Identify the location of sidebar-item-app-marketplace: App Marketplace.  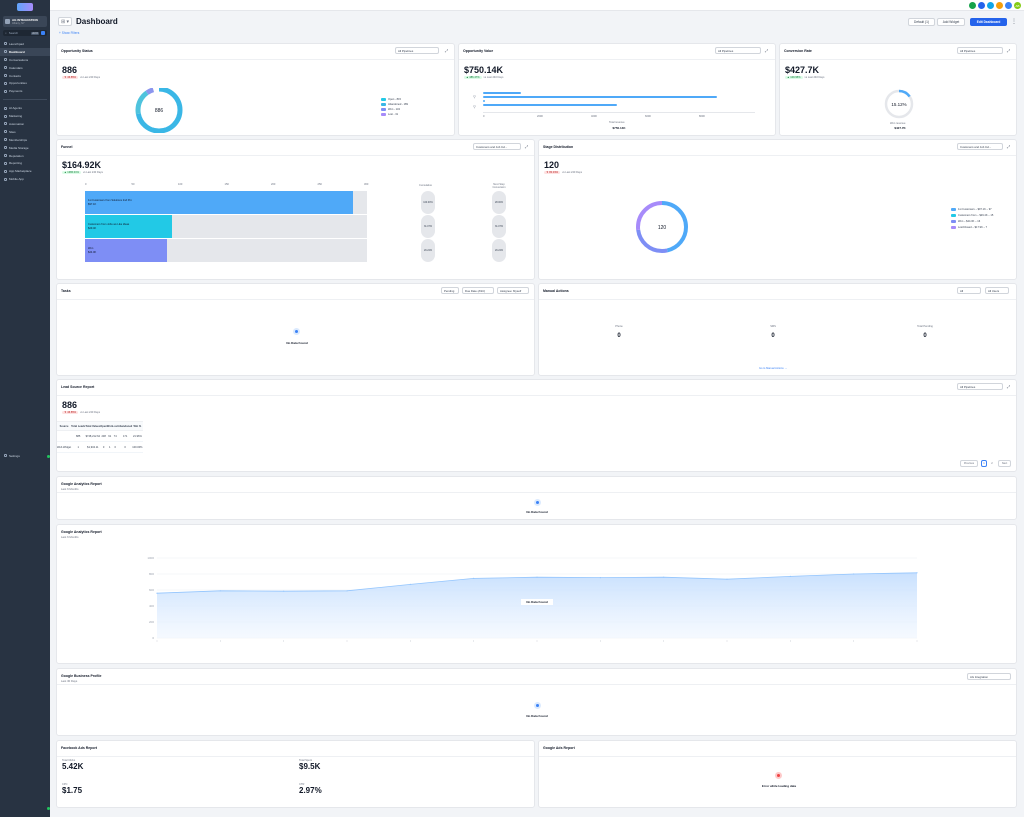
(25, 171).